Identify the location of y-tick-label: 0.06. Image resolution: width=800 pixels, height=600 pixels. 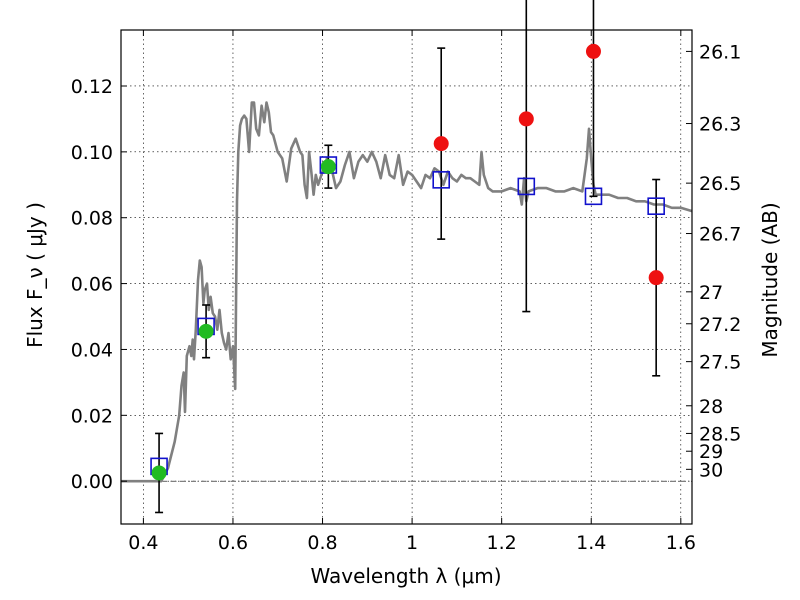
(92, 285).